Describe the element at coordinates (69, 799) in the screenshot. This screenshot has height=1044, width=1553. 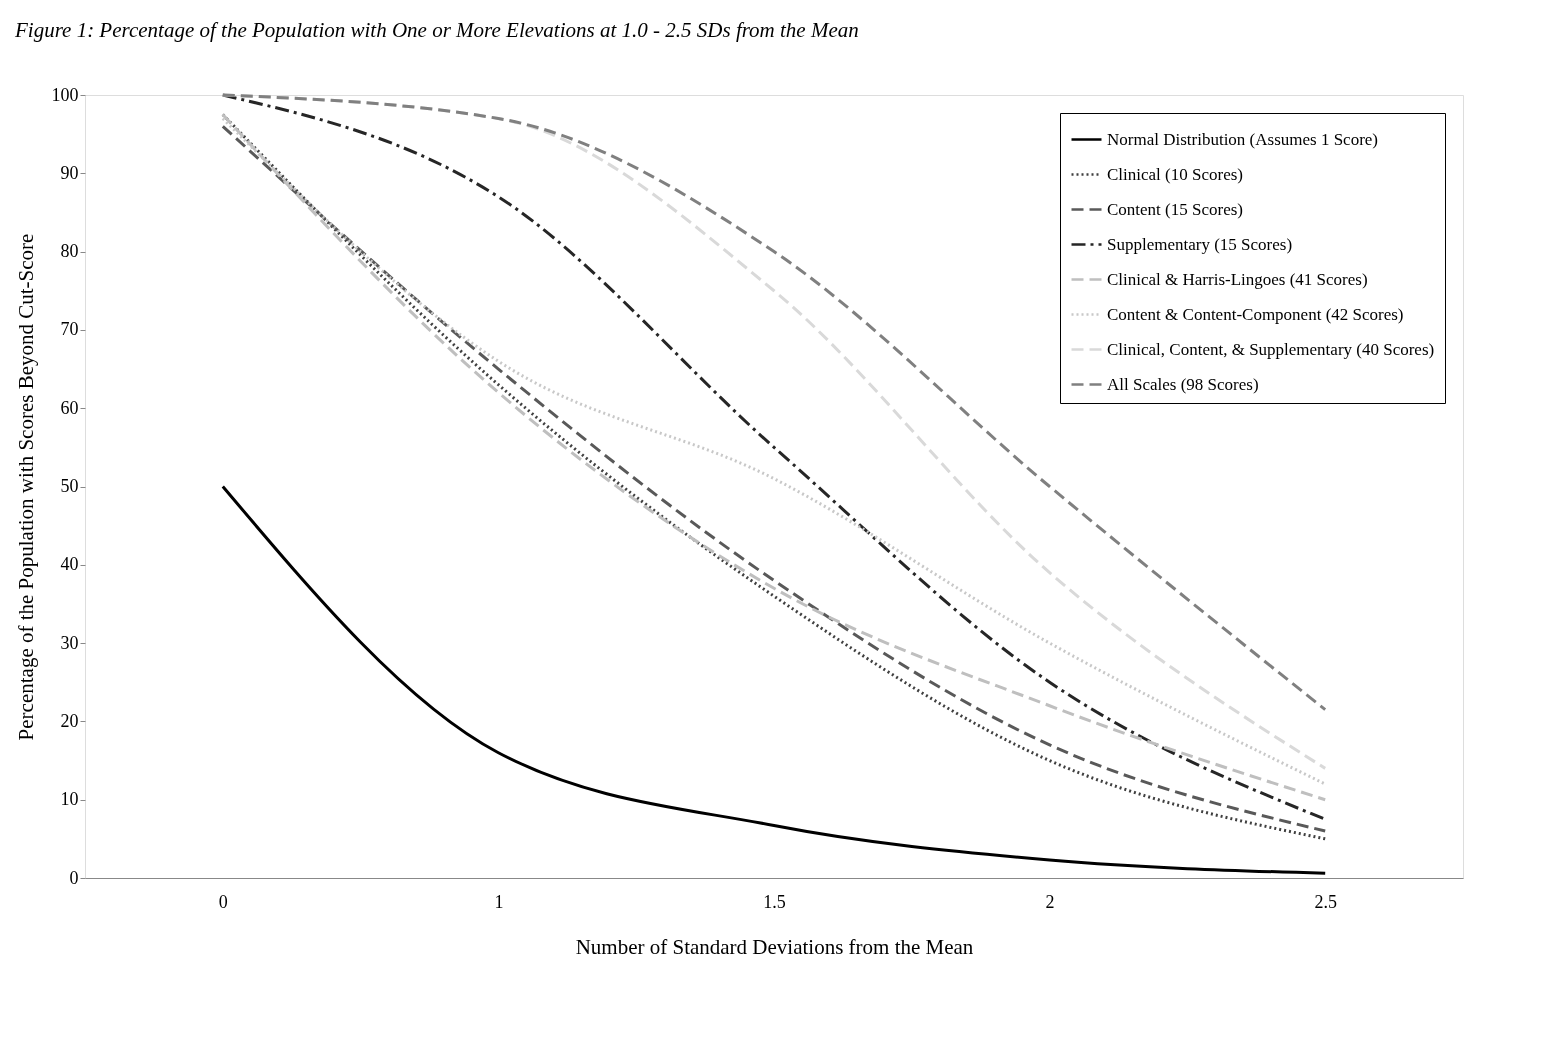
I see `y-tick-label: 10` at that location.